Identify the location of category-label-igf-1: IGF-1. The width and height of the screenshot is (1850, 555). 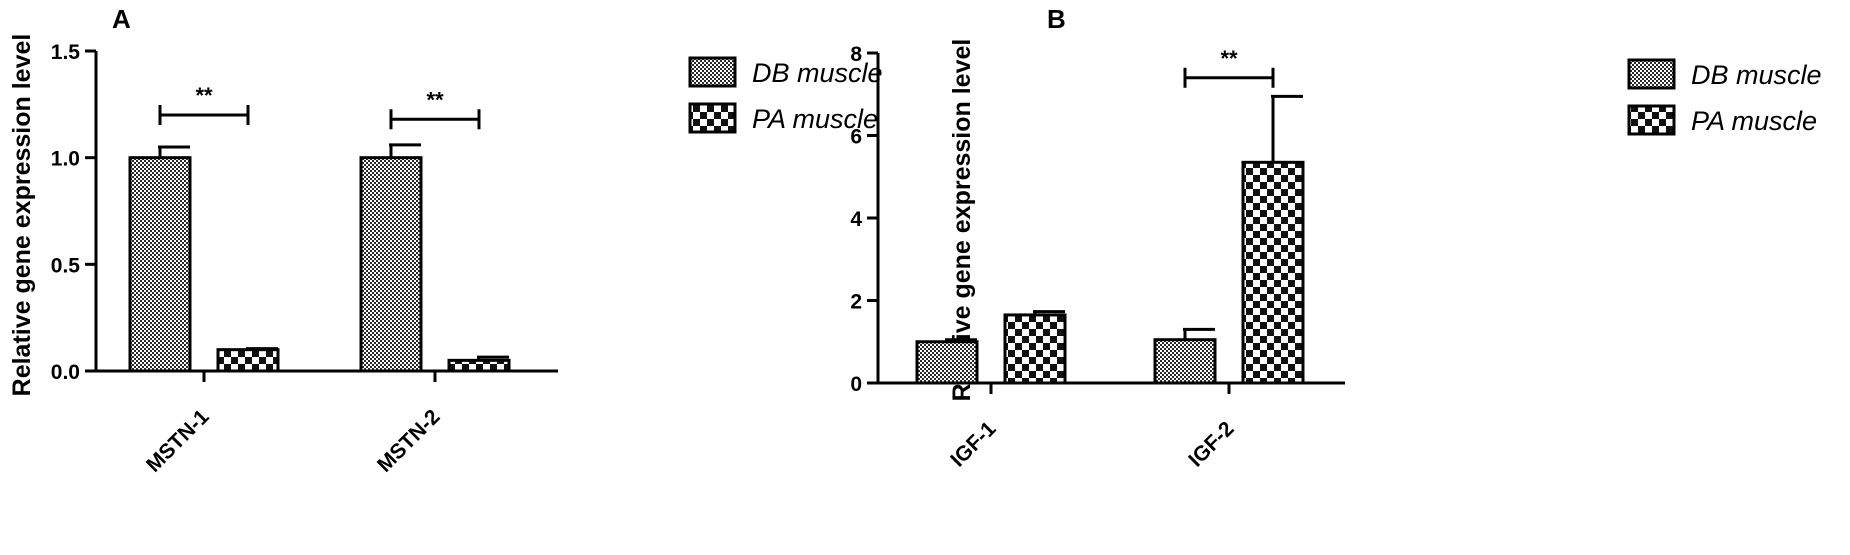
(973, 444).